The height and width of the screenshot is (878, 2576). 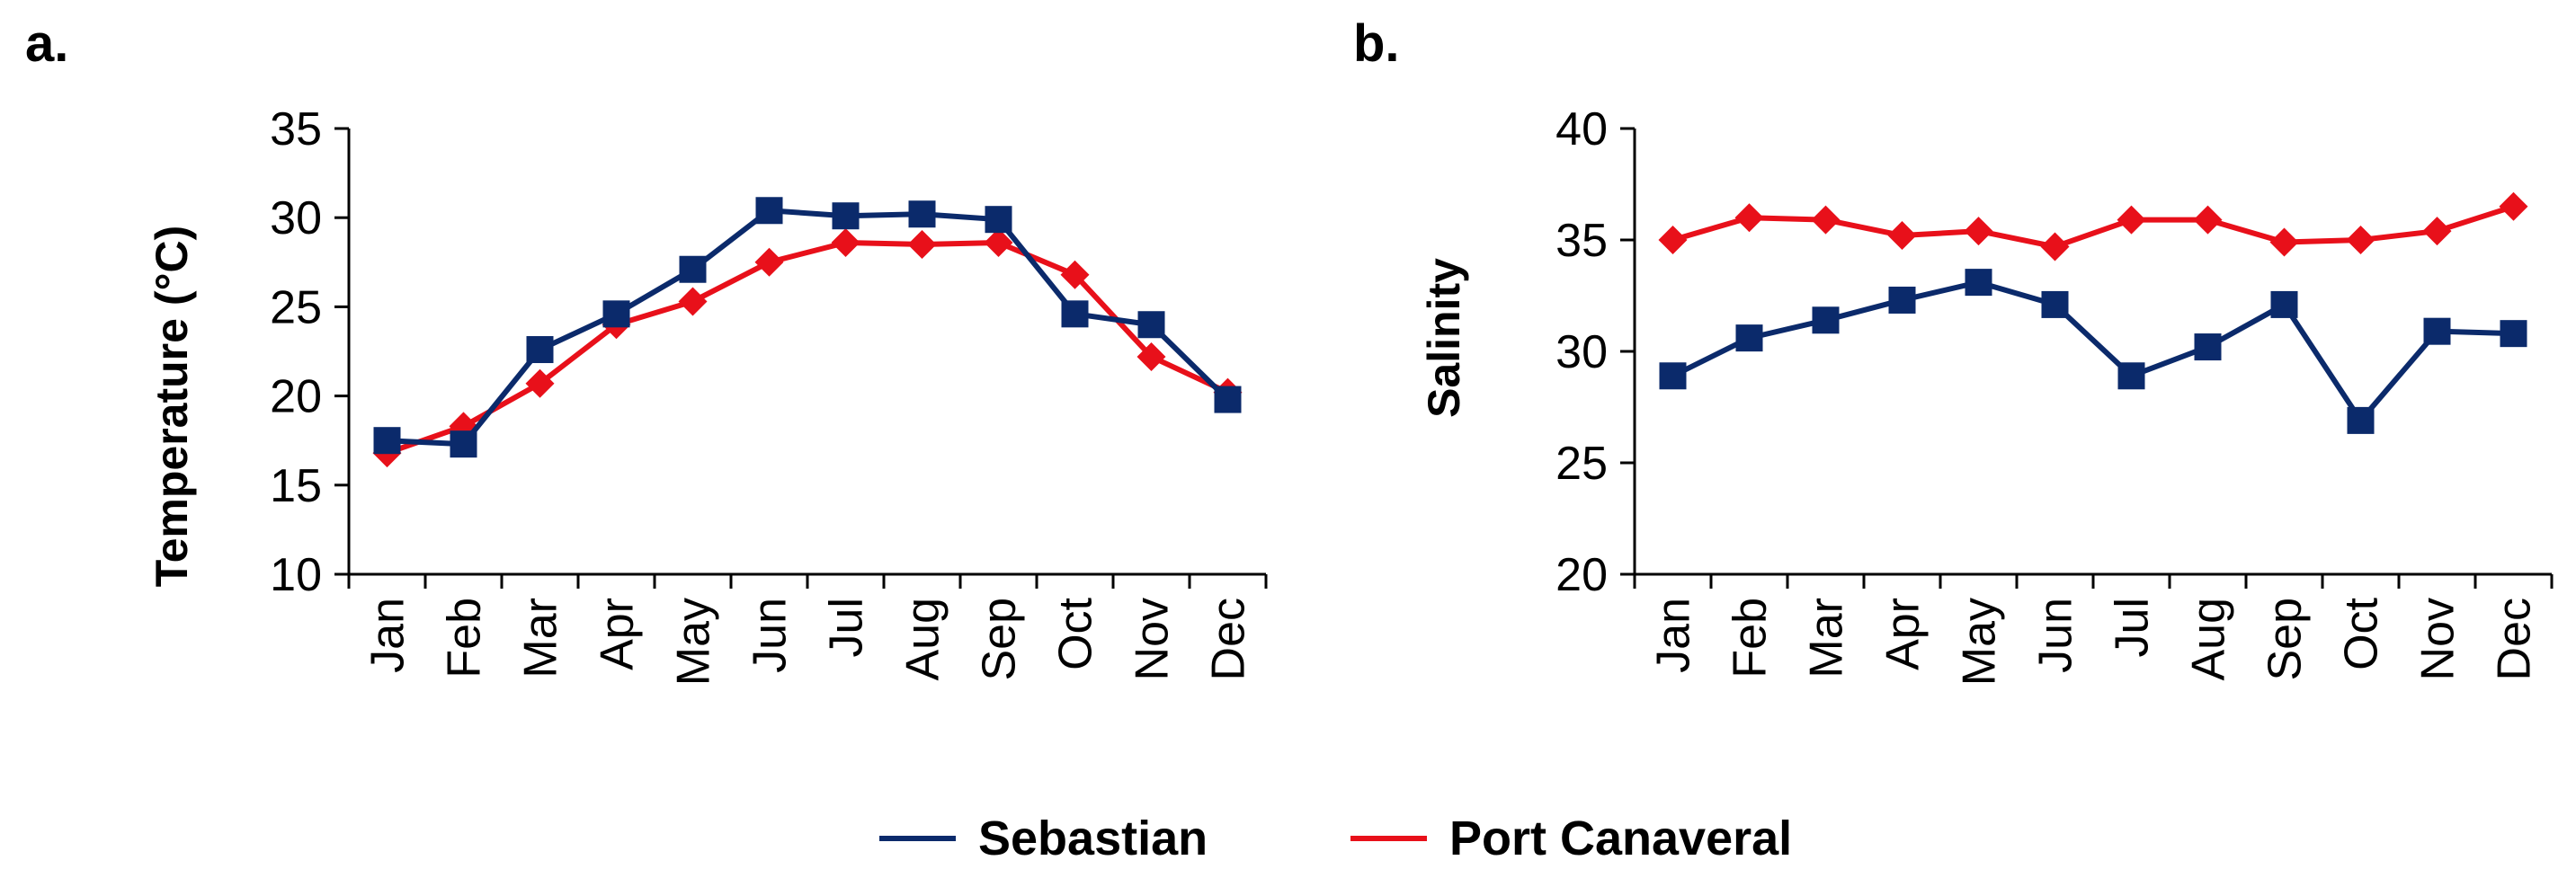 What do you see at coordinates (1674, 635) in the screenshot?
I see `panel-b-x-tick-label-jan: Jan` at bounding box center [1674, 635].